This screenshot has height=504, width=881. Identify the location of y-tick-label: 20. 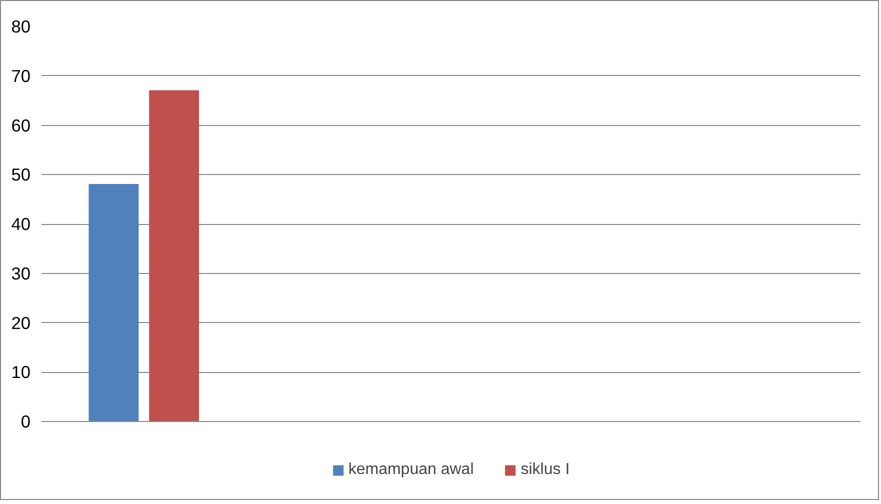
(21, 322).